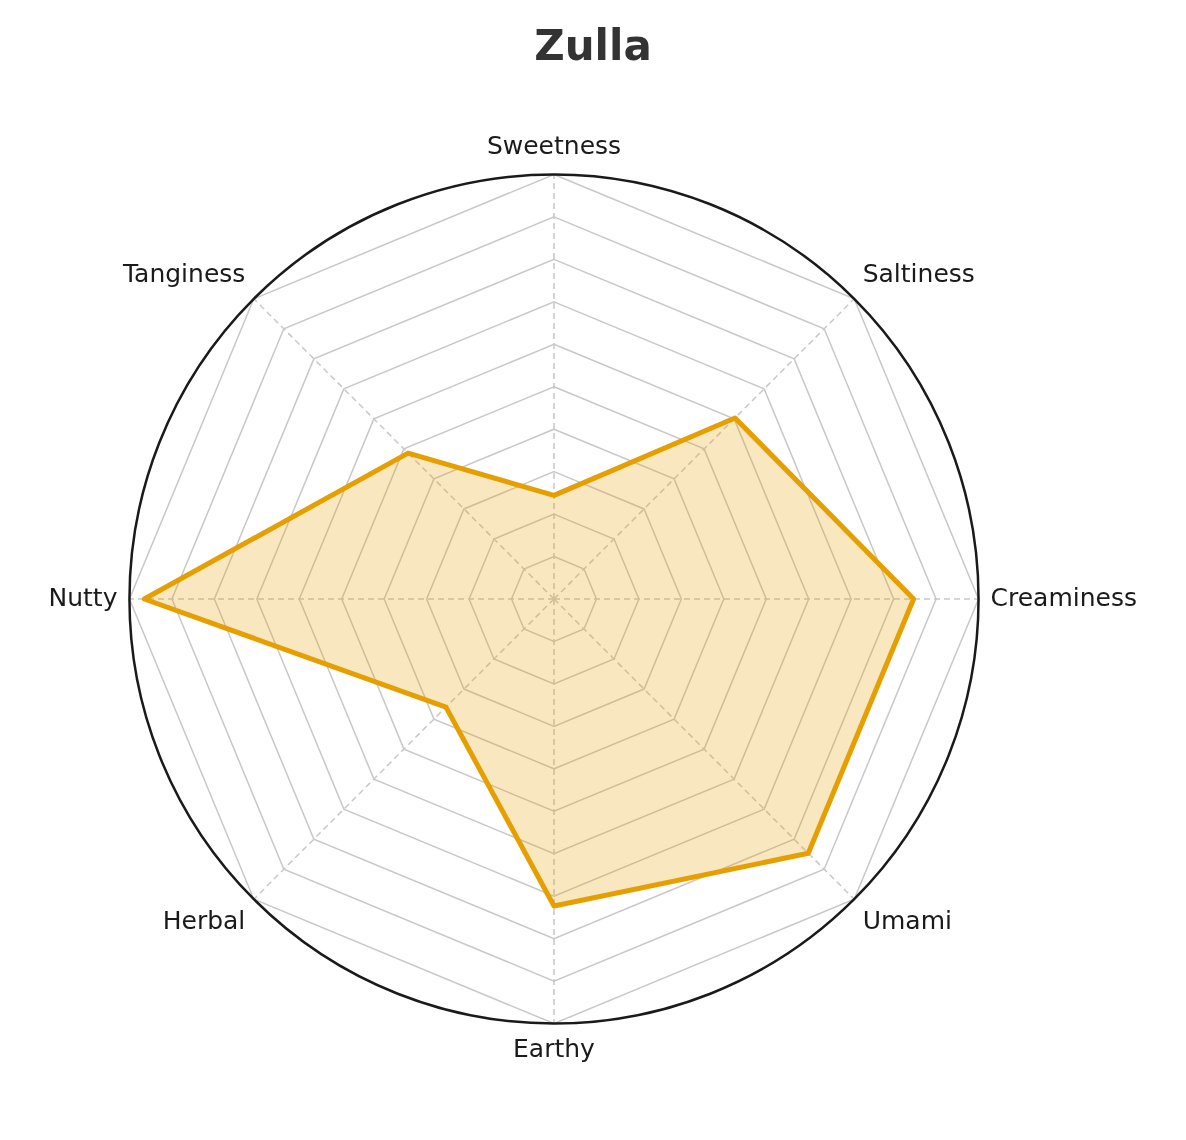 This screenshot has height=1140, width=1186. I want to click on spoke-label: Saltiness, so click(918, 273).